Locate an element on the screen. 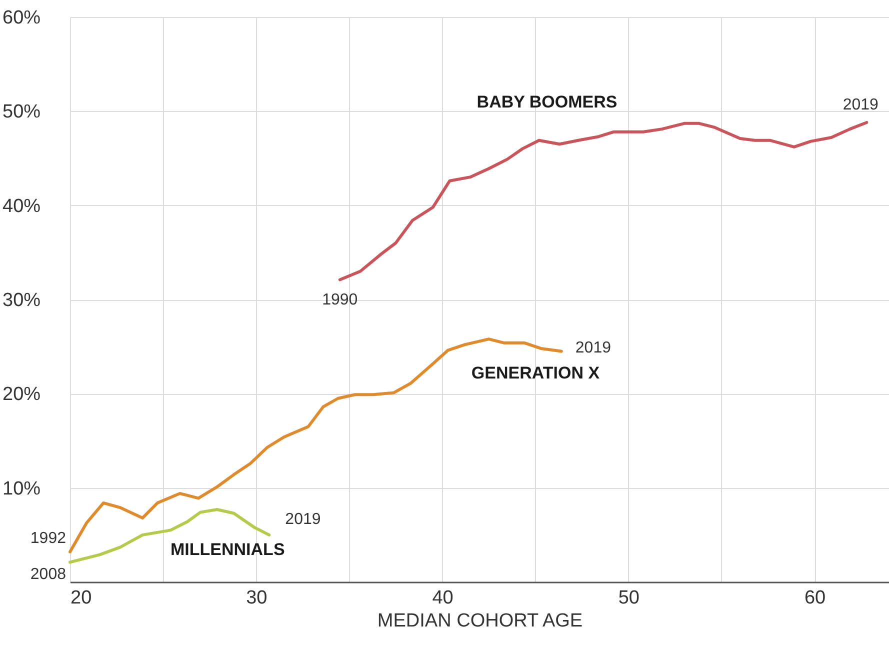 Image resolution: width=889 pixels, height=647 pixels. series-label: GENERATION X is located at coordinates (535, 372).